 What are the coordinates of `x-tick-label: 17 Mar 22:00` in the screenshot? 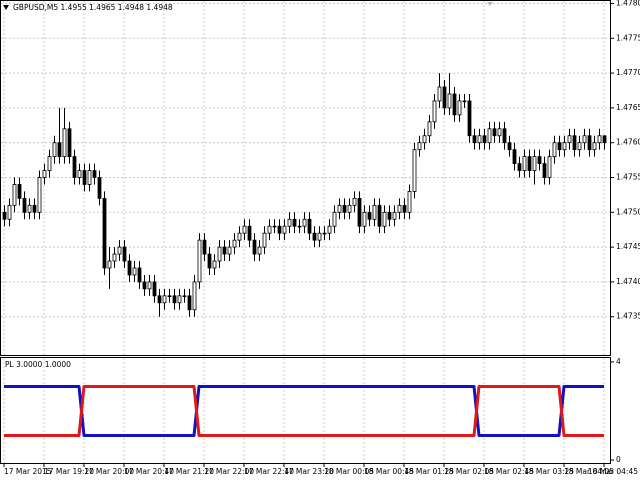 It's located at (229, 471).